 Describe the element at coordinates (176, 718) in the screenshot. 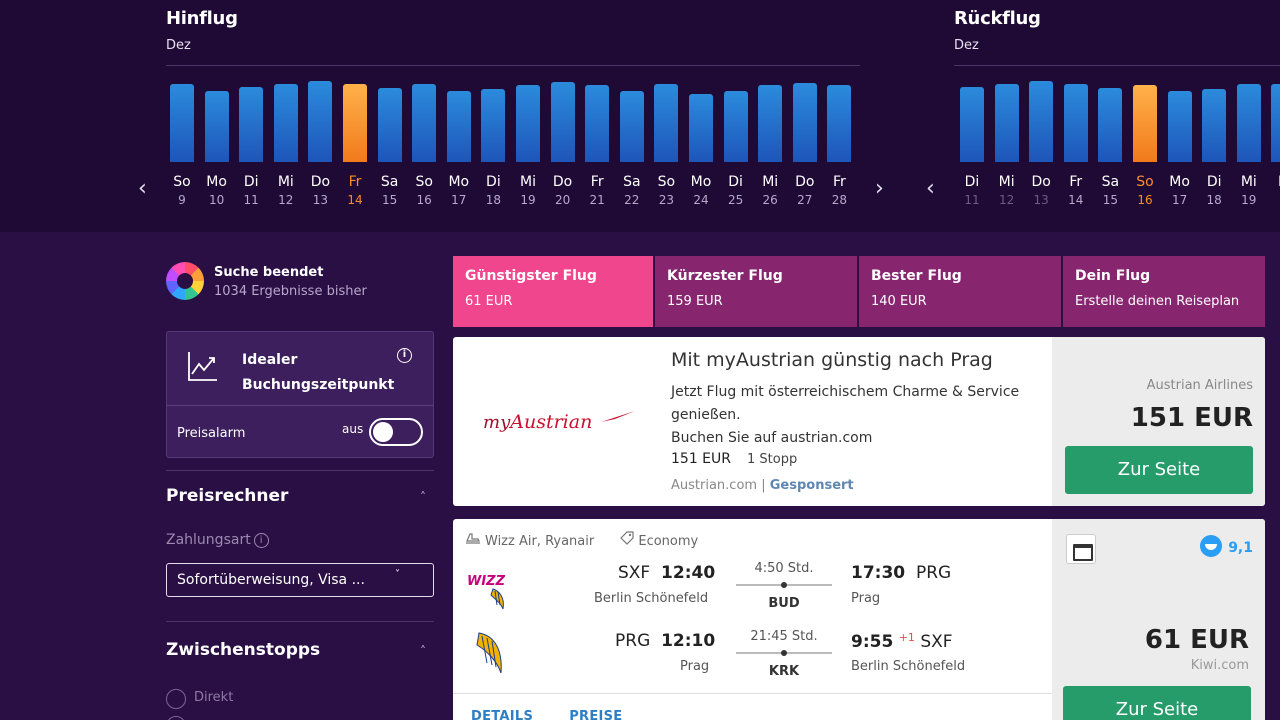

I see `stops-radio` at that location.